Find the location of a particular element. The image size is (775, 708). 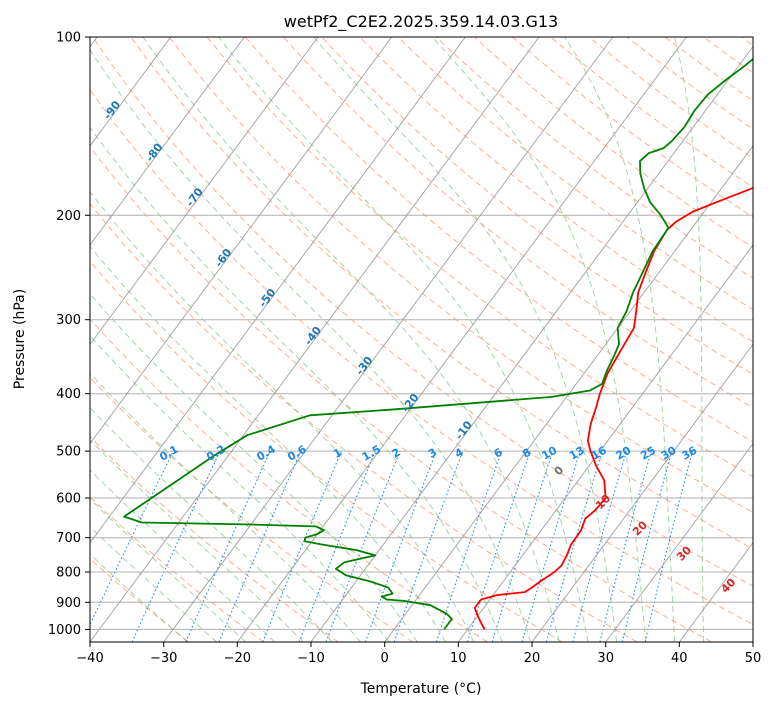

y-tick-label: 1000 is located at coordinates (64, 630).